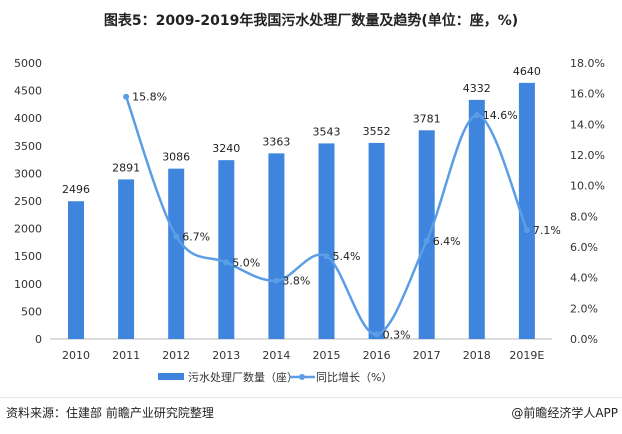  What do you see at coordinates (587, 94) in the screenshot?
I see `right-tick-label: 16.0%` at bounding box center [587, 94].